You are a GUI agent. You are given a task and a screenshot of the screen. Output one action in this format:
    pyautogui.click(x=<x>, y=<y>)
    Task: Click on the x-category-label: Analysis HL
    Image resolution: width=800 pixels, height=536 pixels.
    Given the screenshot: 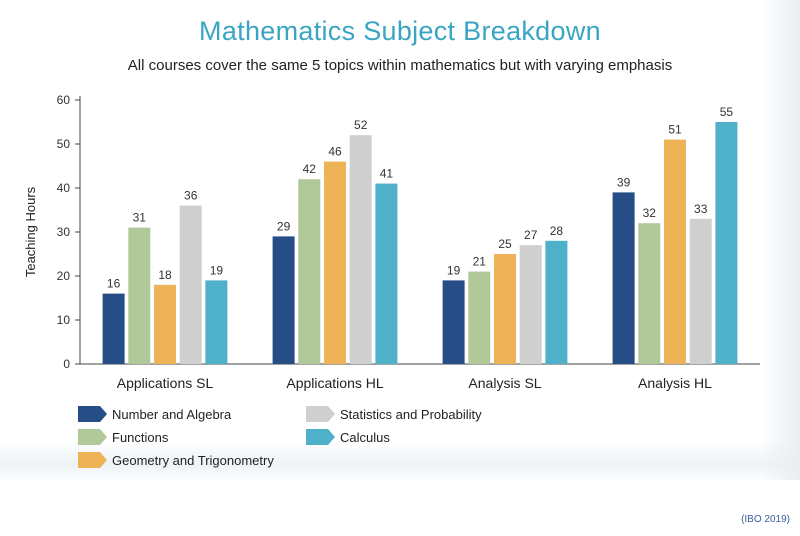 What is the action you would take?
    pyautogui.click(x=675, y=383)
    